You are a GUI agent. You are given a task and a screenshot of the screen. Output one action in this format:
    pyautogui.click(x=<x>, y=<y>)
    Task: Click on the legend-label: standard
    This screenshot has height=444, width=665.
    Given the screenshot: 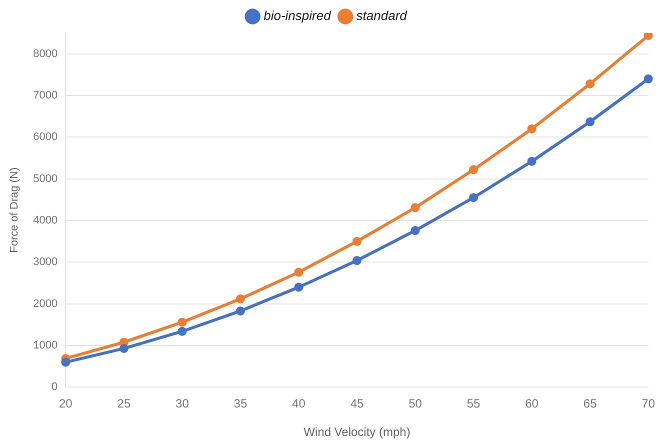 What is the action you would take?
    pyautogui.click(x=382, y=16)
    